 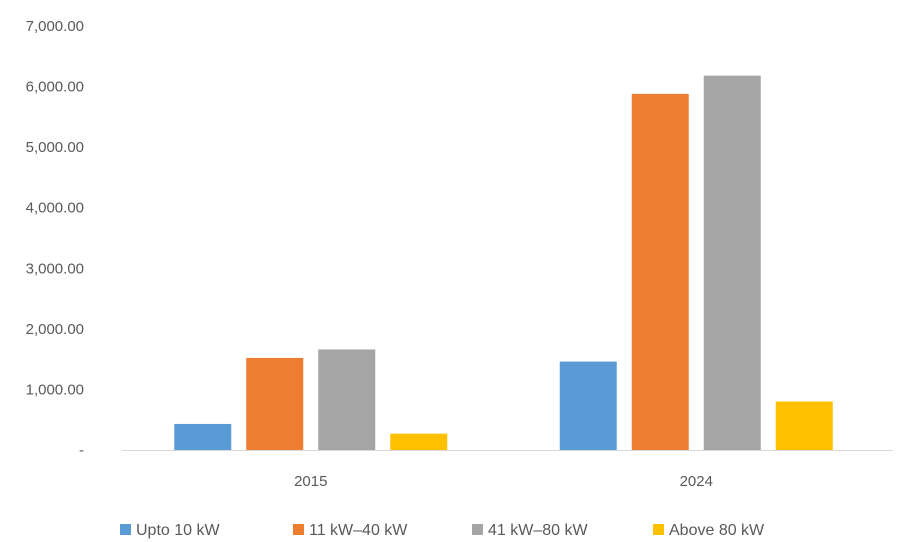 I want to click on bar-11-kw-40-kw-2024, so click(x=660, y=271).